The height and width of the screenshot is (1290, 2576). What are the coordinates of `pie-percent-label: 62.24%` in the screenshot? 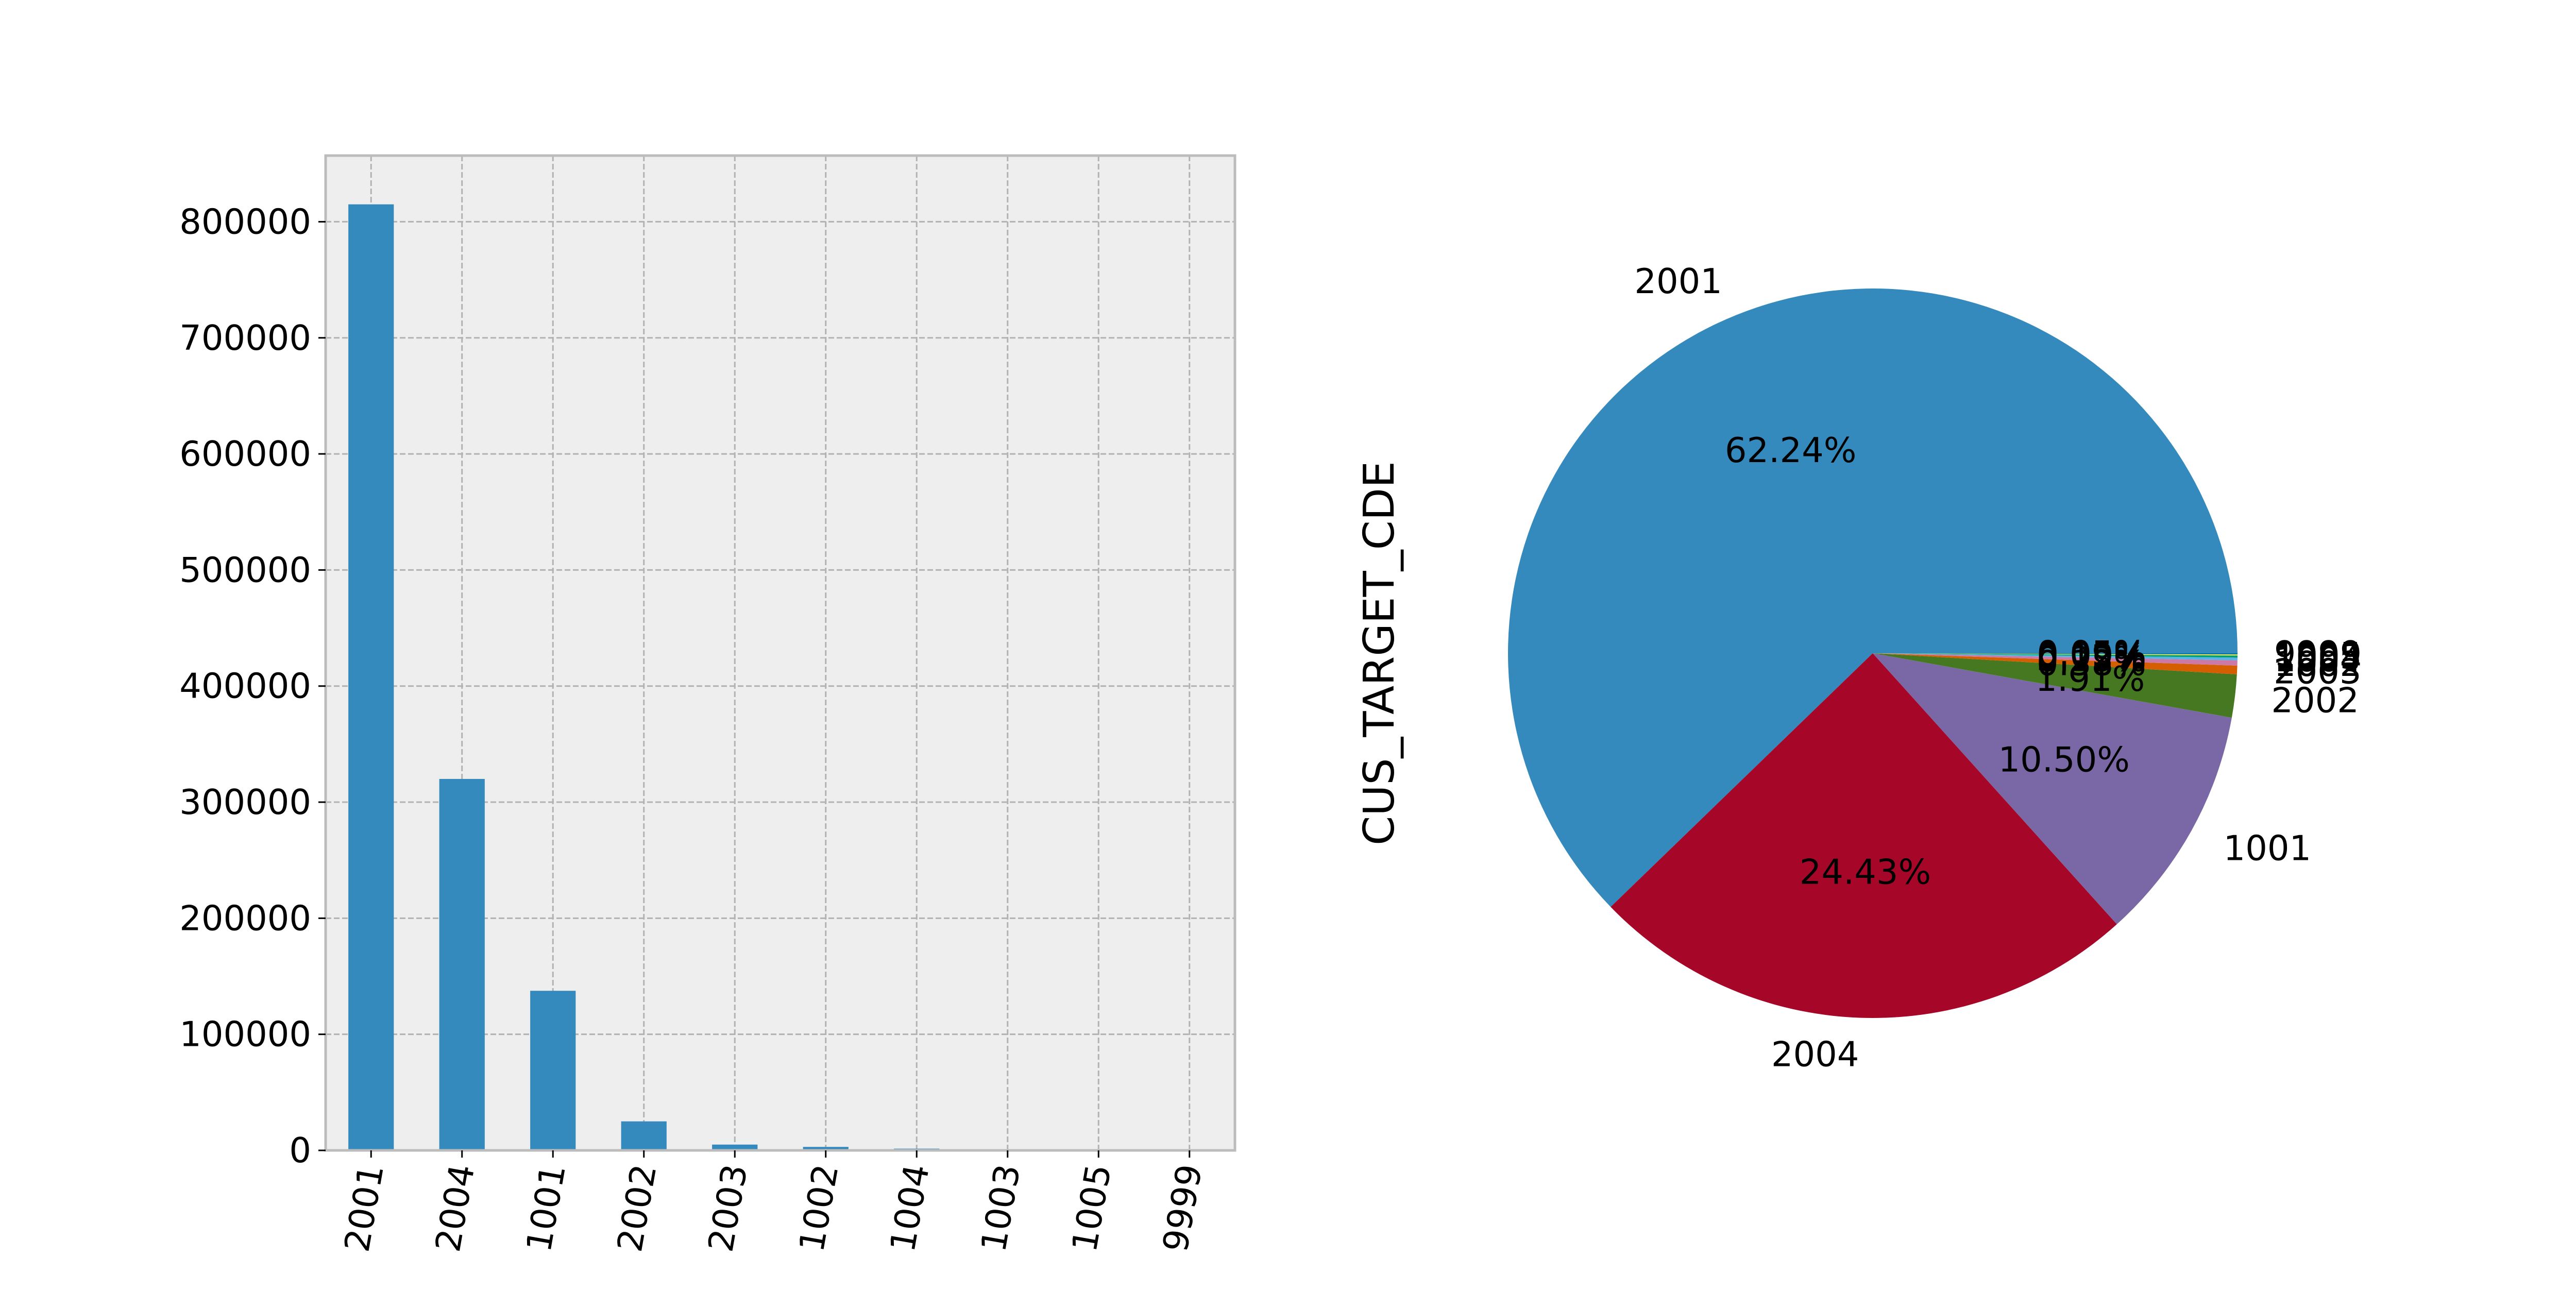 It's located at (1790, 450).